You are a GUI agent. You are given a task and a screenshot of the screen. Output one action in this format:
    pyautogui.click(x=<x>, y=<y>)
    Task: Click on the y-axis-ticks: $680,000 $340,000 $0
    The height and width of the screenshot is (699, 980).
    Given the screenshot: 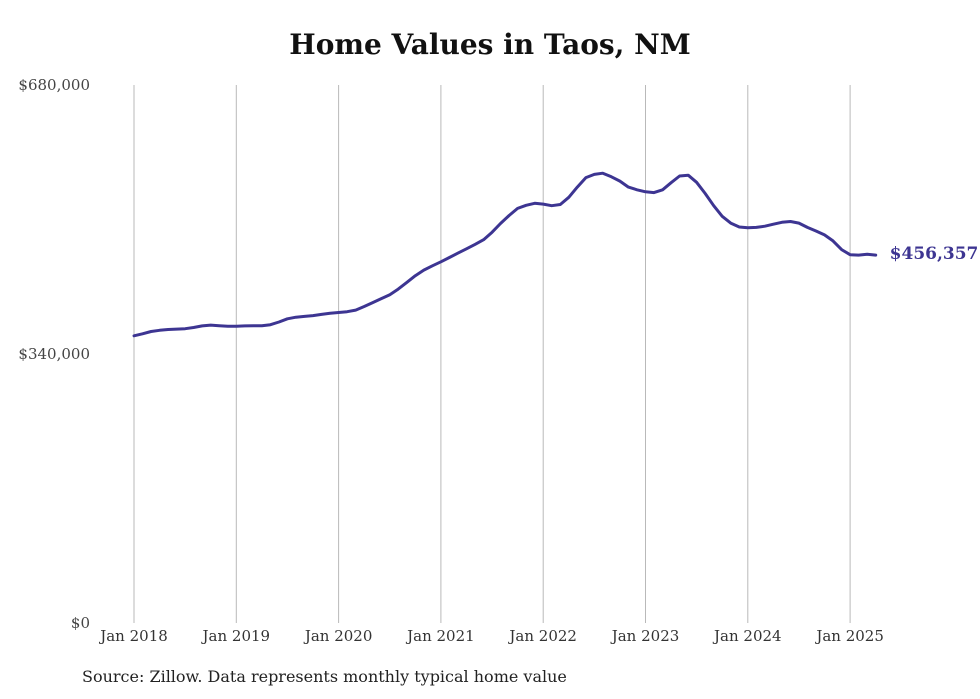 What is the action you would take?
    pyautogui.click(x=54, y=354)
    